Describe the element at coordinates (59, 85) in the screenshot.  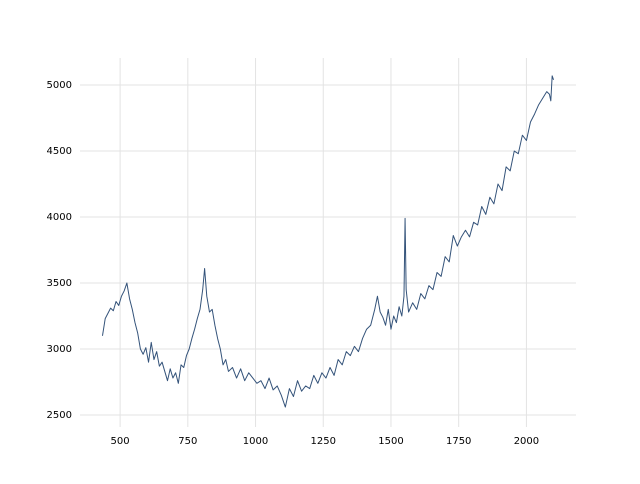
I see `y-tick-label: 5000` at that location.